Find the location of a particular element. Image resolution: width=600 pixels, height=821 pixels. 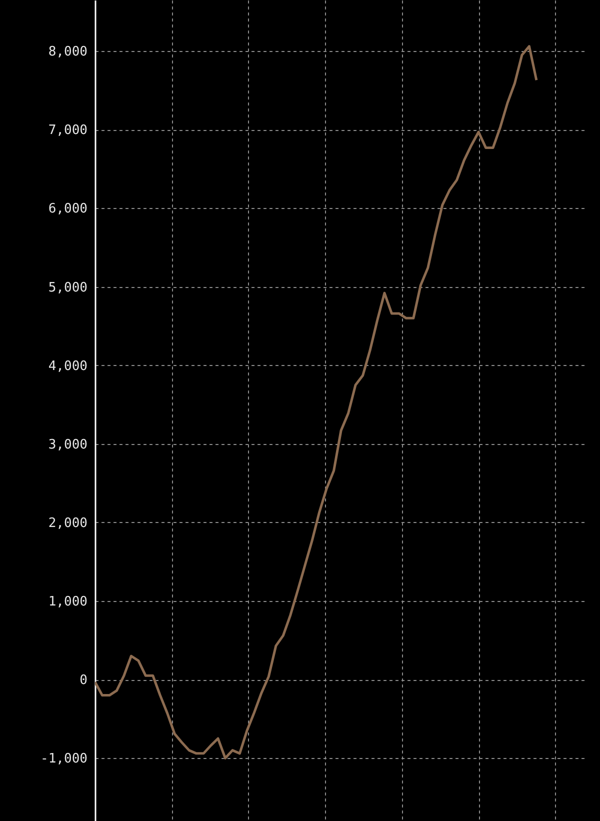

y-tick-label: -1,000 is located at coordinates (64, 759).